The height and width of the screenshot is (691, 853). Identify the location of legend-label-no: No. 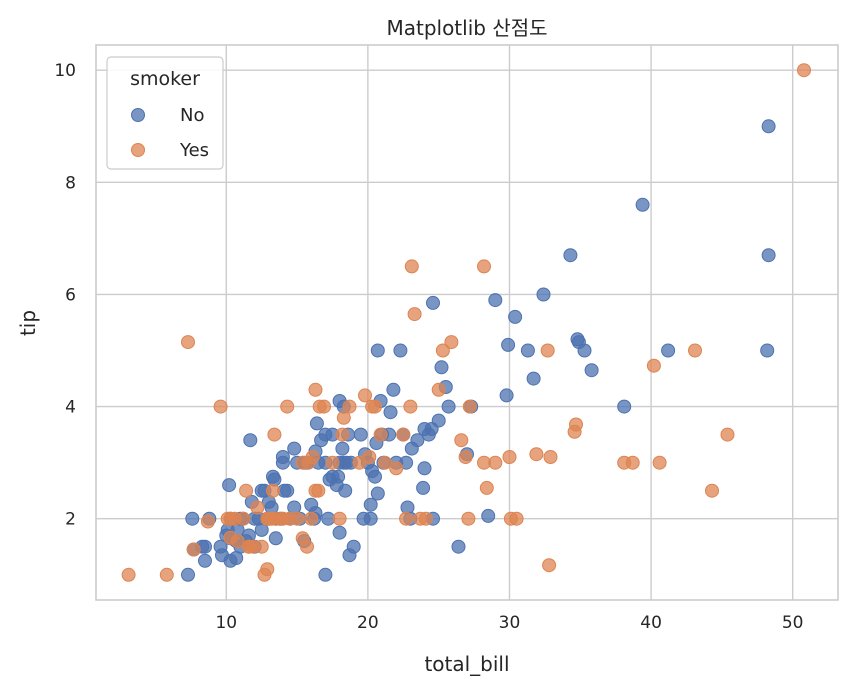
(192, 115).